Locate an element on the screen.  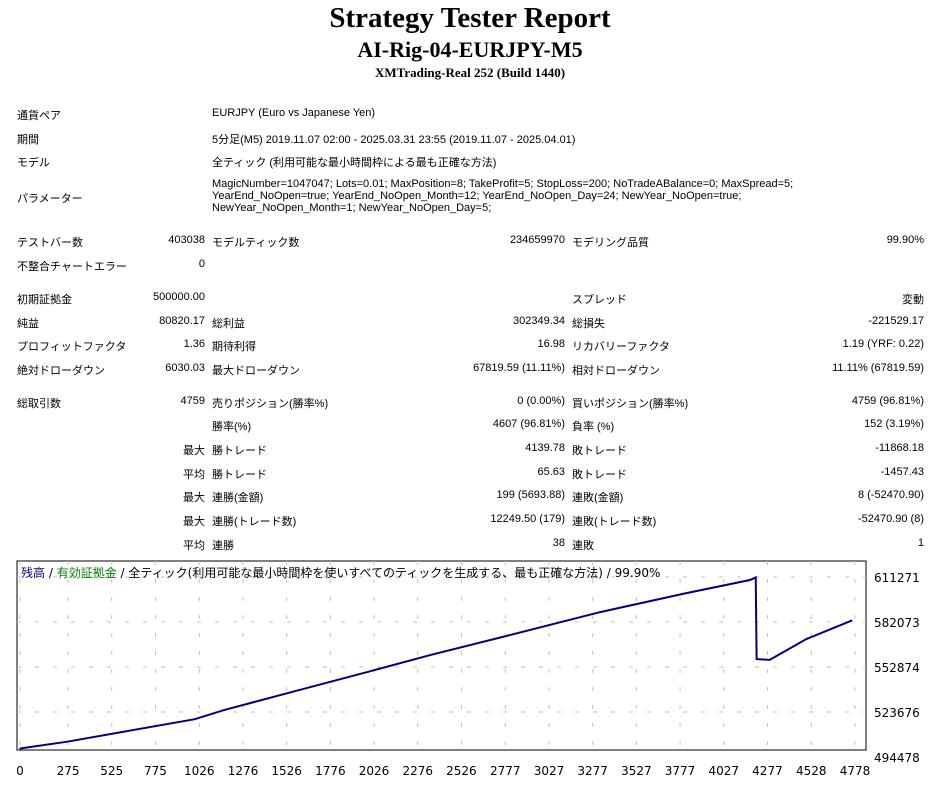
stat-value: 1.36 is located at coordinates (194, 344).